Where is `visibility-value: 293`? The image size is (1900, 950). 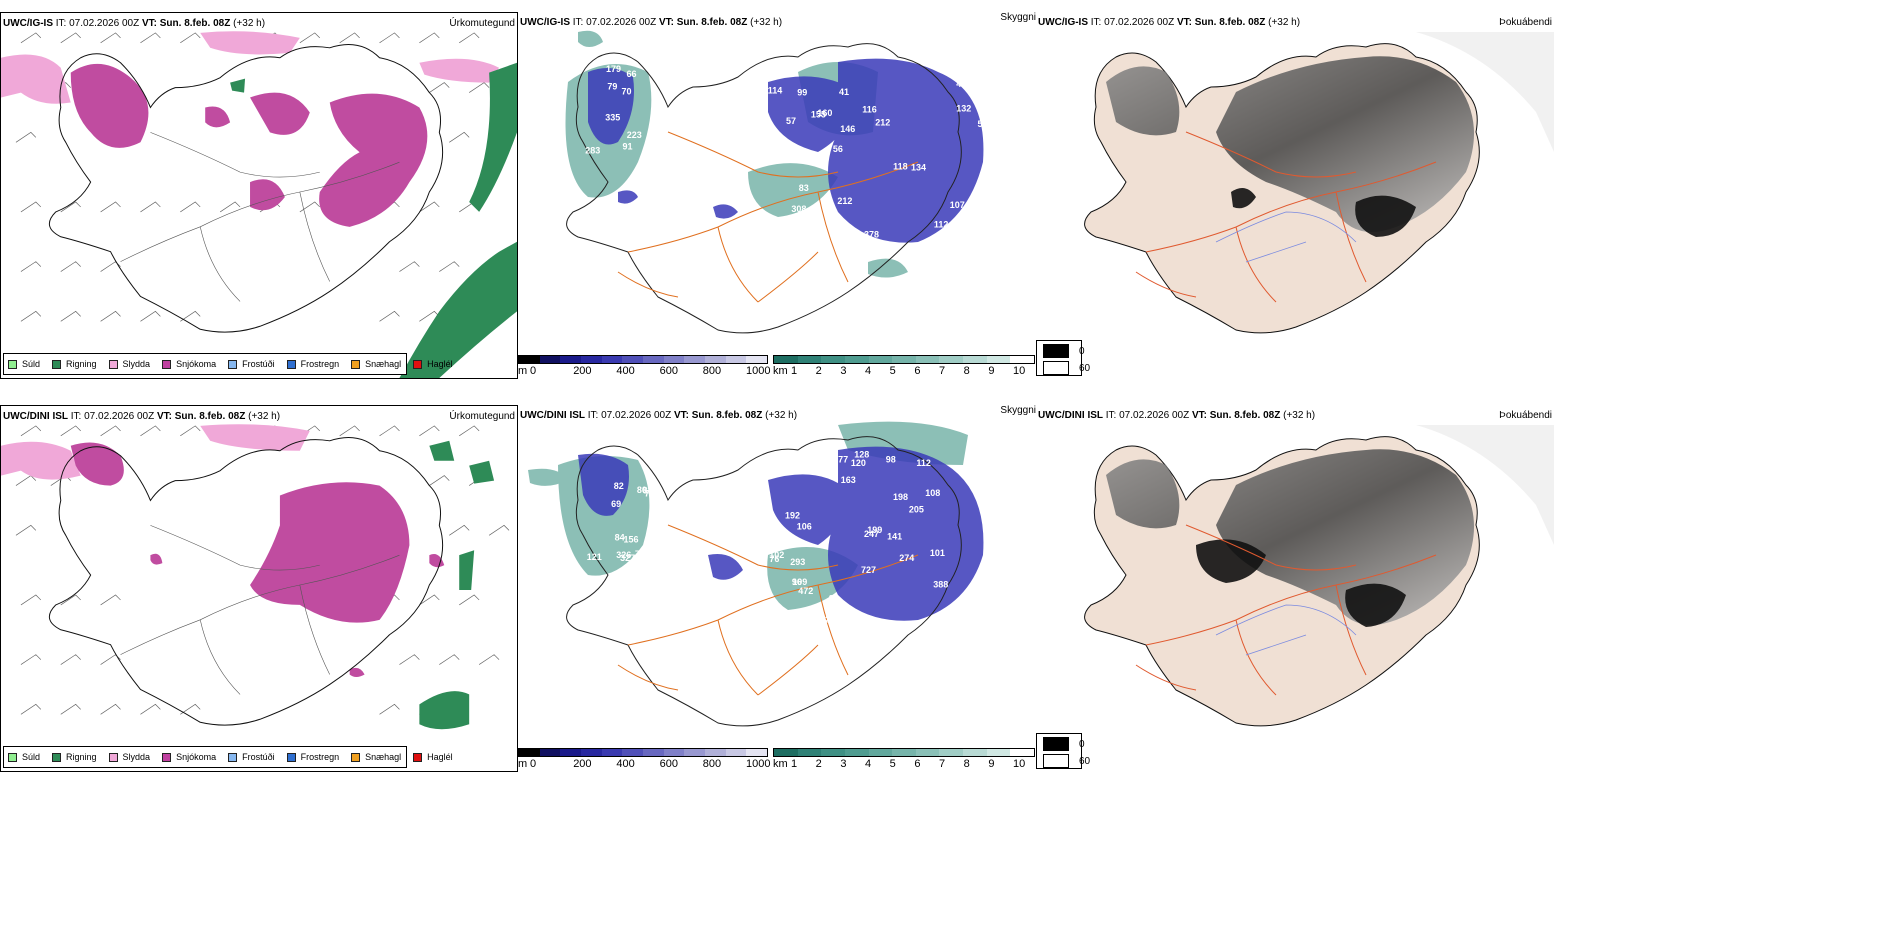 visibility-value: 293 is located at coordinates (832, 620).